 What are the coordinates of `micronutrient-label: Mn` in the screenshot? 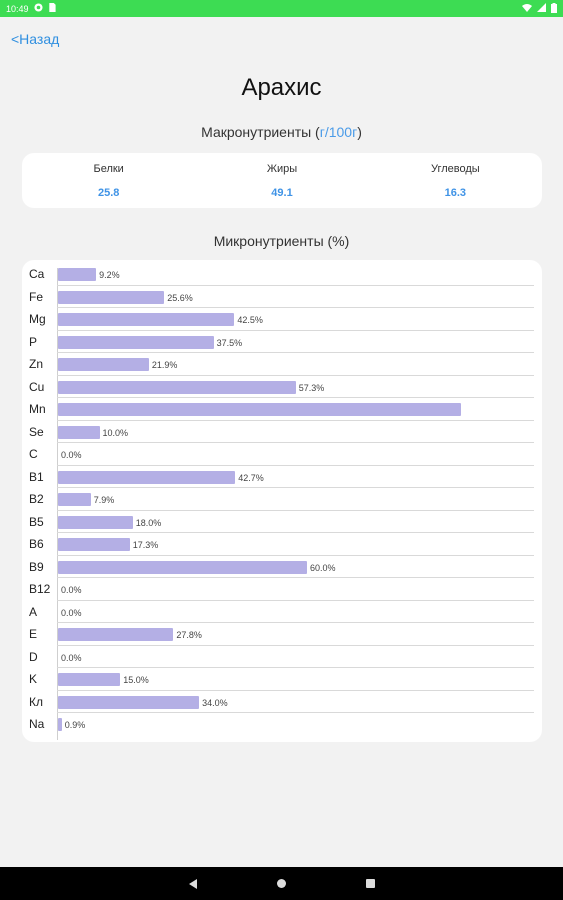 It's located at (37, 409).